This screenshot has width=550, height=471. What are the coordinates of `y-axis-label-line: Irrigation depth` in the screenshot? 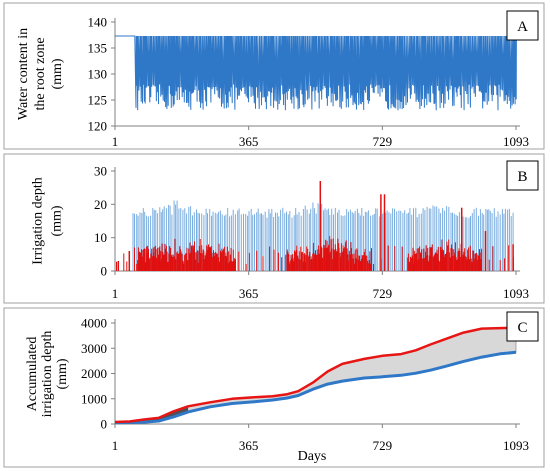 It's located at (38, 220).